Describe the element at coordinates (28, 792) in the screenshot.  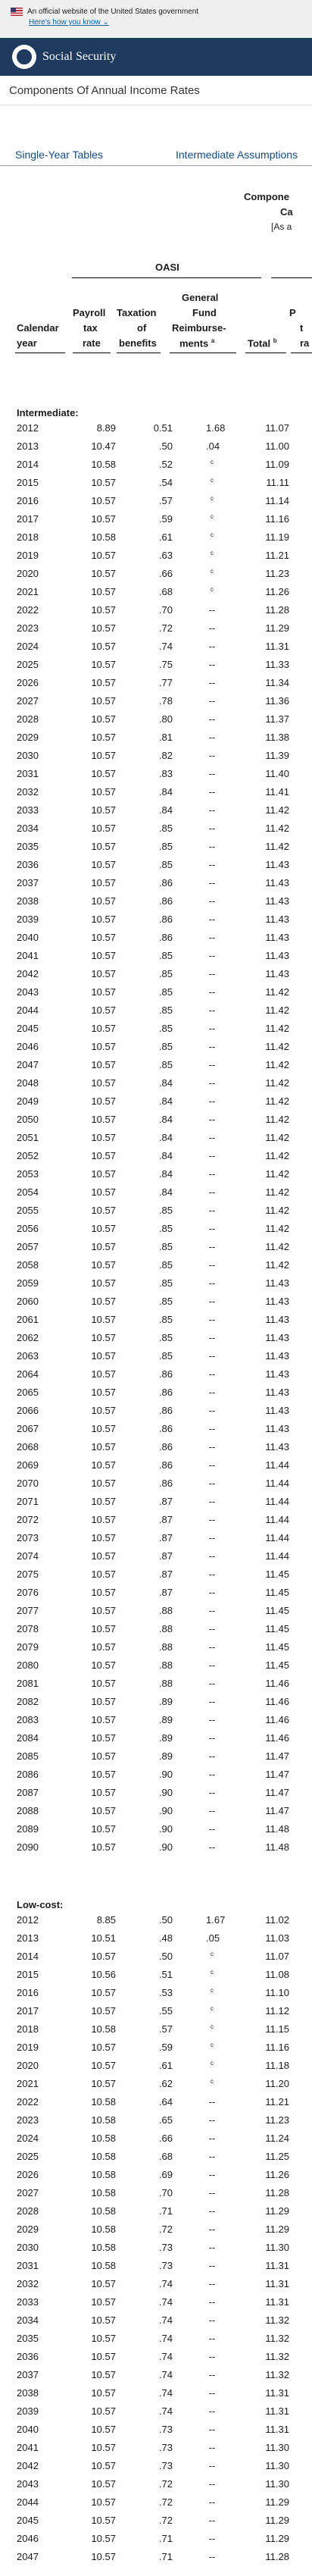
I see `cell-year: 2032` at that location.